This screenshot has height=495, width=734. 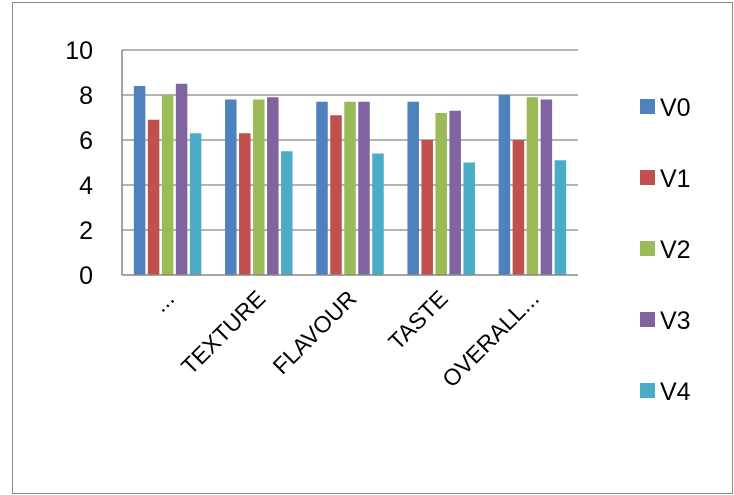 I want to click on y-axis-ticks: 0 2 4 6 8 10, so click(x=79, y=163).